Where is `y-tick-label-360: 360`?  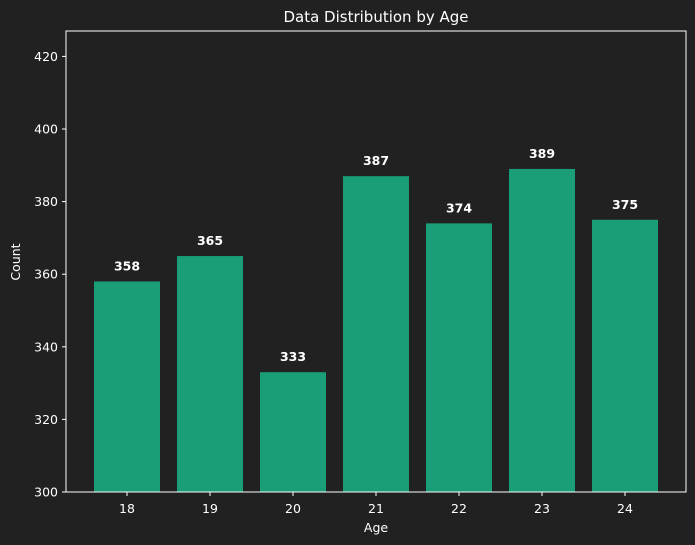
y-tick-label-360: 360 is located at coordinates (46, 274).